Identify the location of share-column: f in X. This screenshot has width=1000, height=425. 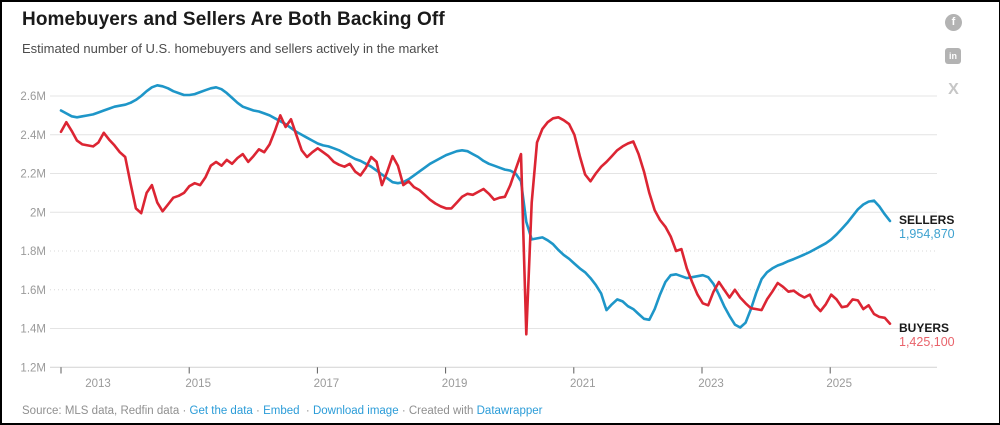
(954, 64).